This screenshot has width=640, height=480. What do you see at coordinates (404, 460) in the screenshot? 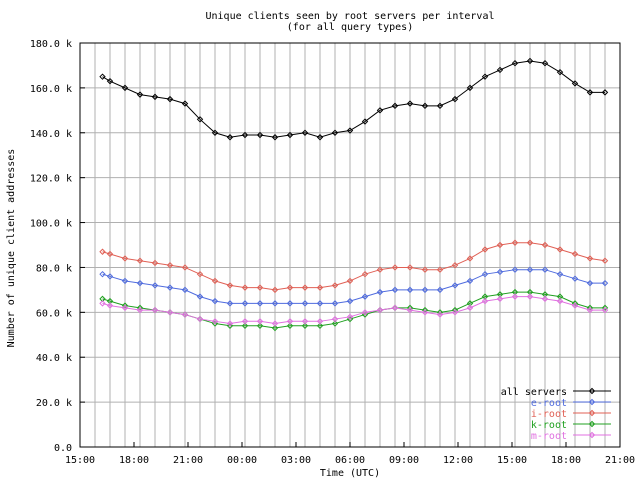
I see `x-tick-label: 09:00` at bounding box center [404, 460].